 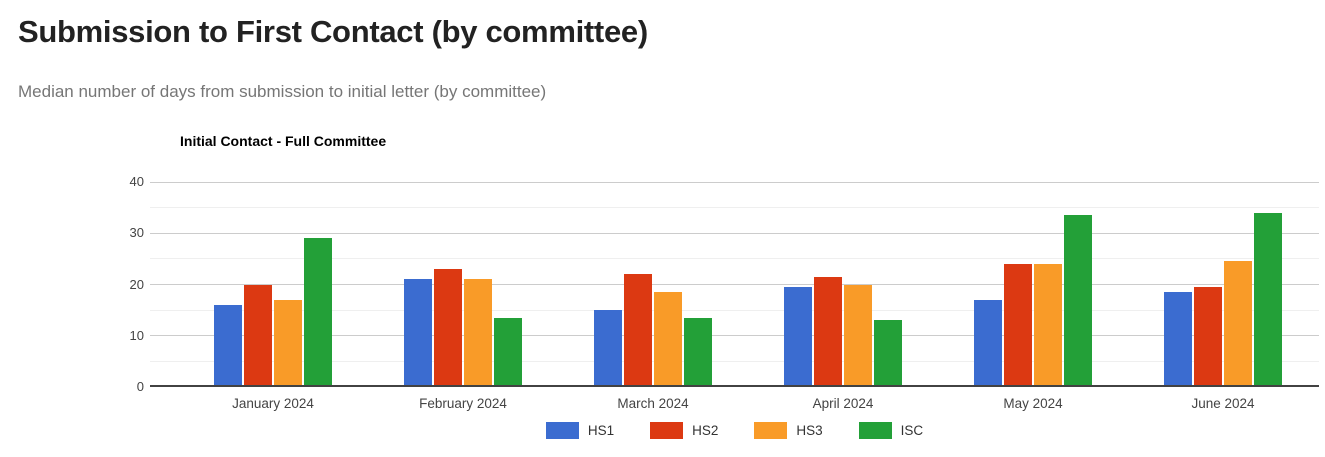 I want to click on bar-hs1-june-2024, so click(x=1178, y=339).